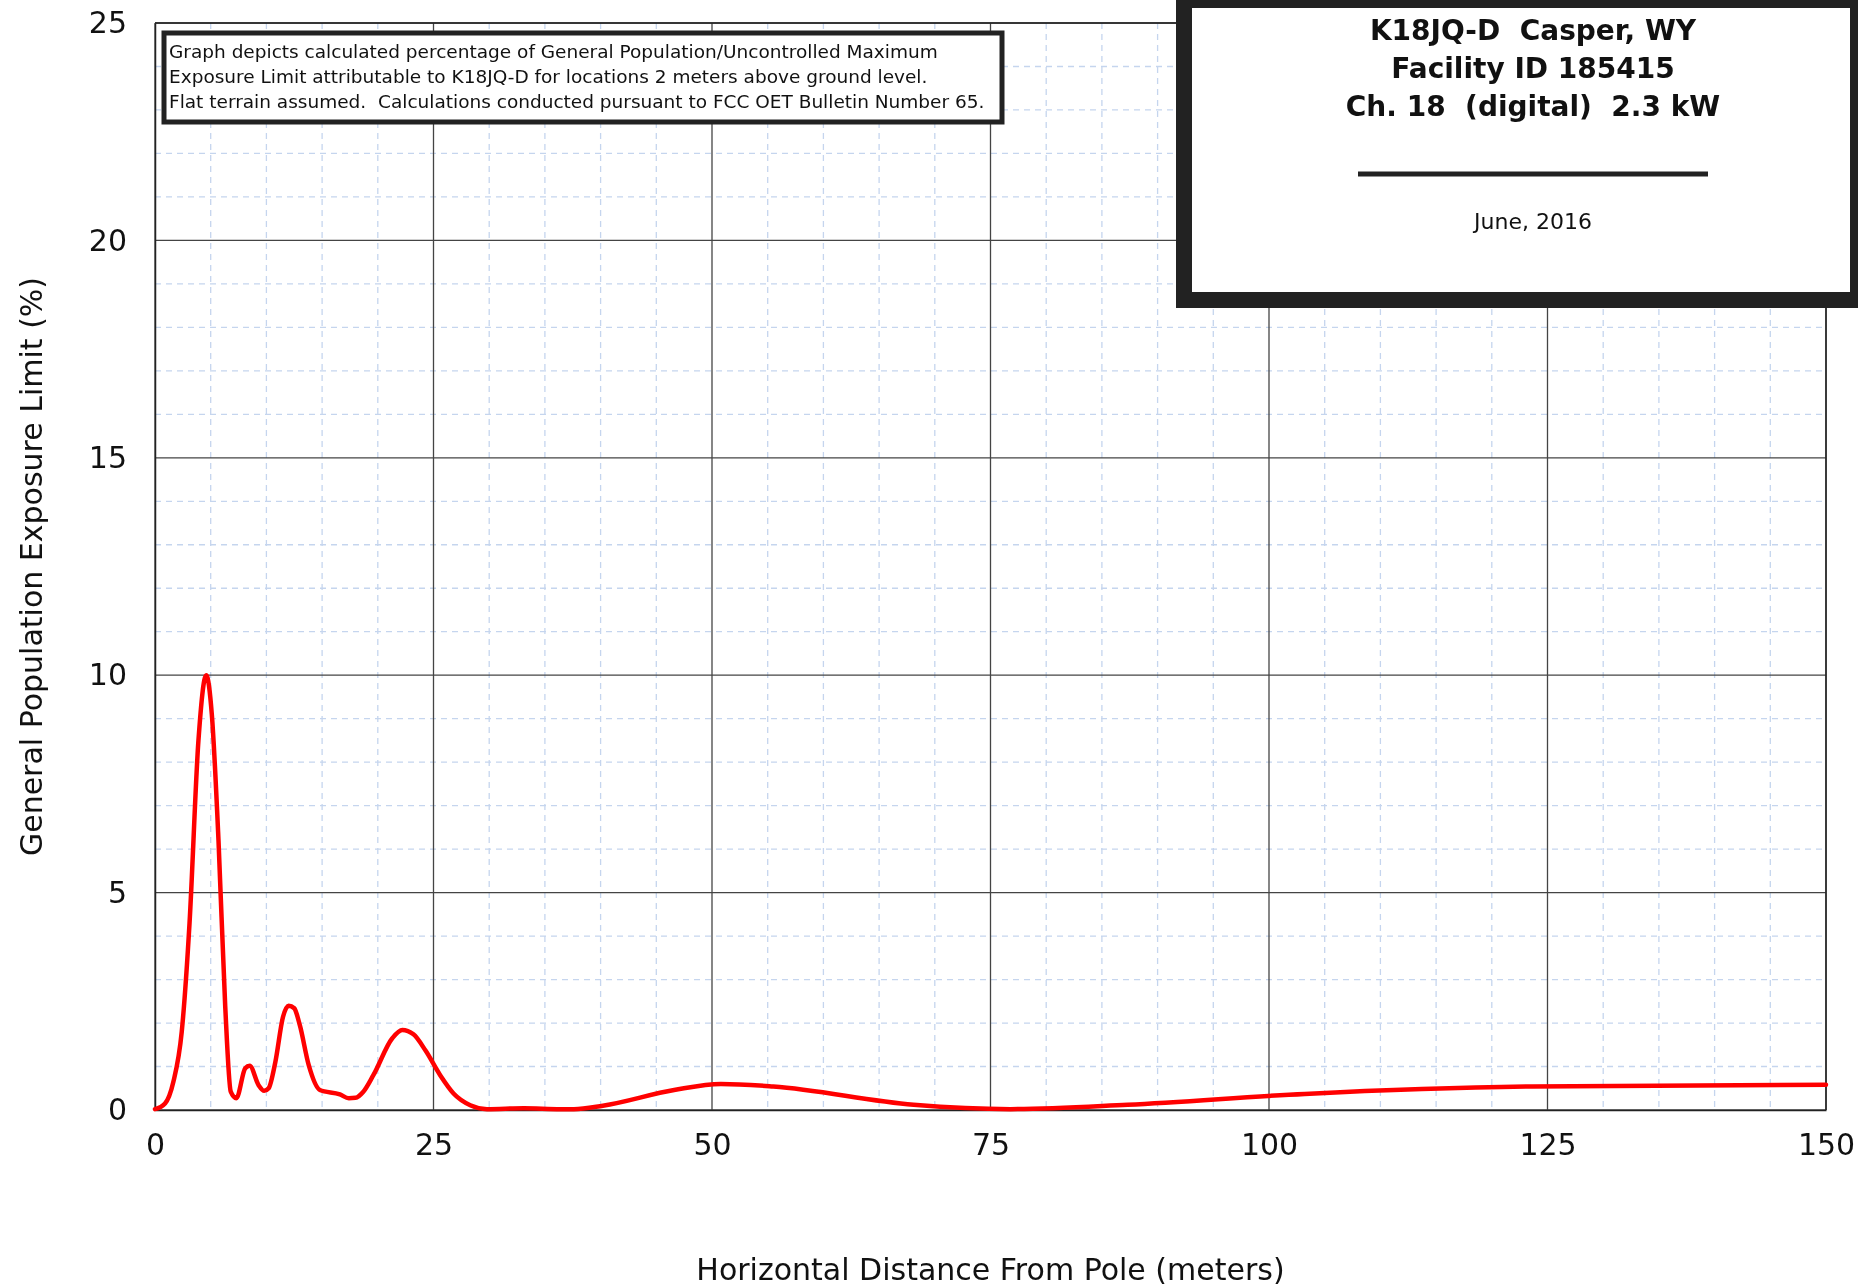 The height and width of the screenshot is (1287, 1858). I want to click on y-axis-title: General Population Exposure Limit (%), so click(31, 566).